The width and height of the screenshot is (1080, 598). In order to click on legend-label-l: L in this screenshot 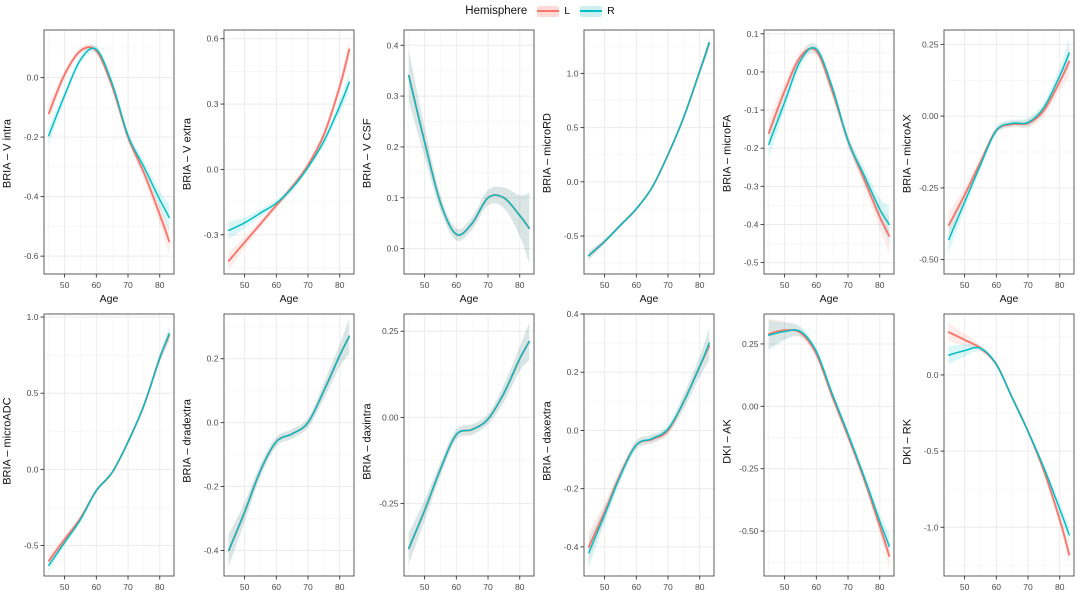, I will do `click(567, 11)`.